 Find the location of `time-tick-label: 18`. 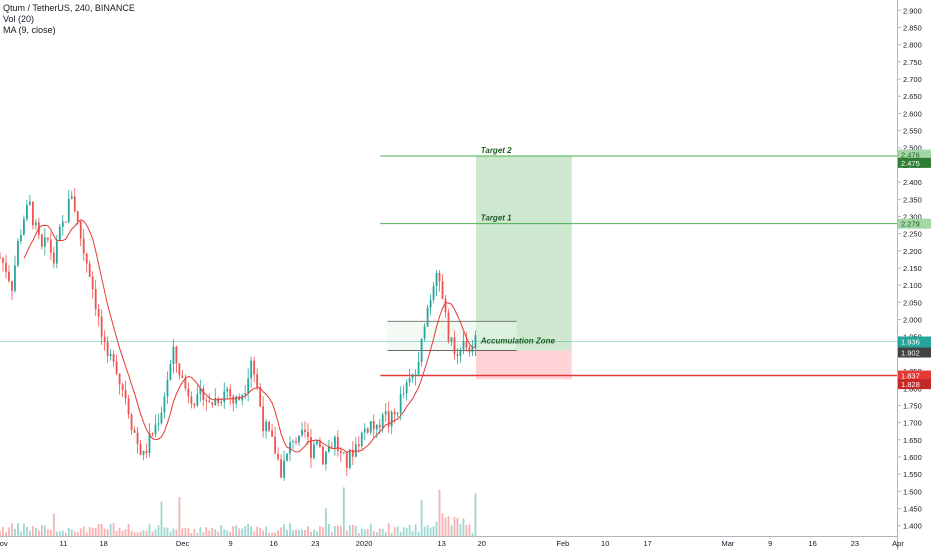

time-tick-label: 18 is located at coordinates (103, 543).